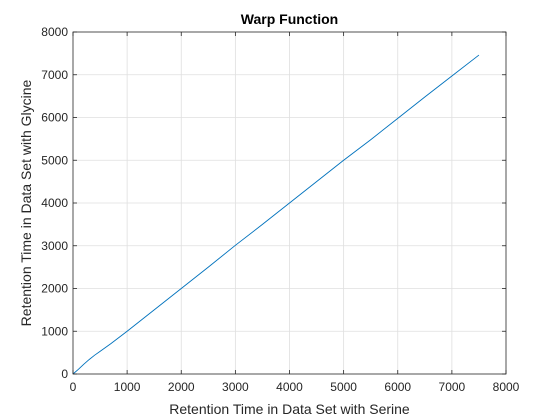  I want to click on y-axis-label: Retention Time in Data Set with Glycine, so click(26, 202).